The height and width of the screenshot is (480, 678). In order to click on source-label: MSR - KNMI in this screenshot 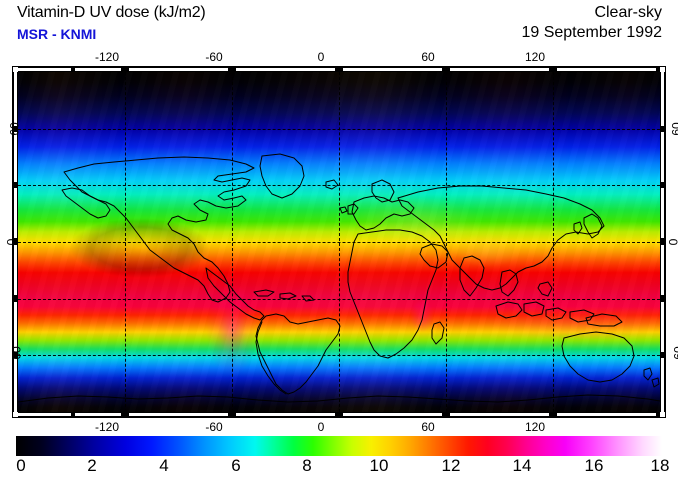, I will do `click(57, 34)`.